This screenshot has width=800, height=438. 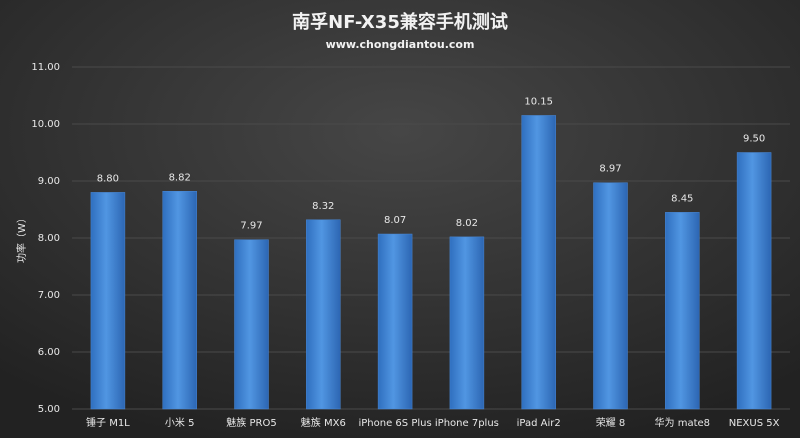 What do you see at coordinates (539, 423) in the screenshot?
I see `x-tick-label: iPad Air2` at bounding box center [539, 423].